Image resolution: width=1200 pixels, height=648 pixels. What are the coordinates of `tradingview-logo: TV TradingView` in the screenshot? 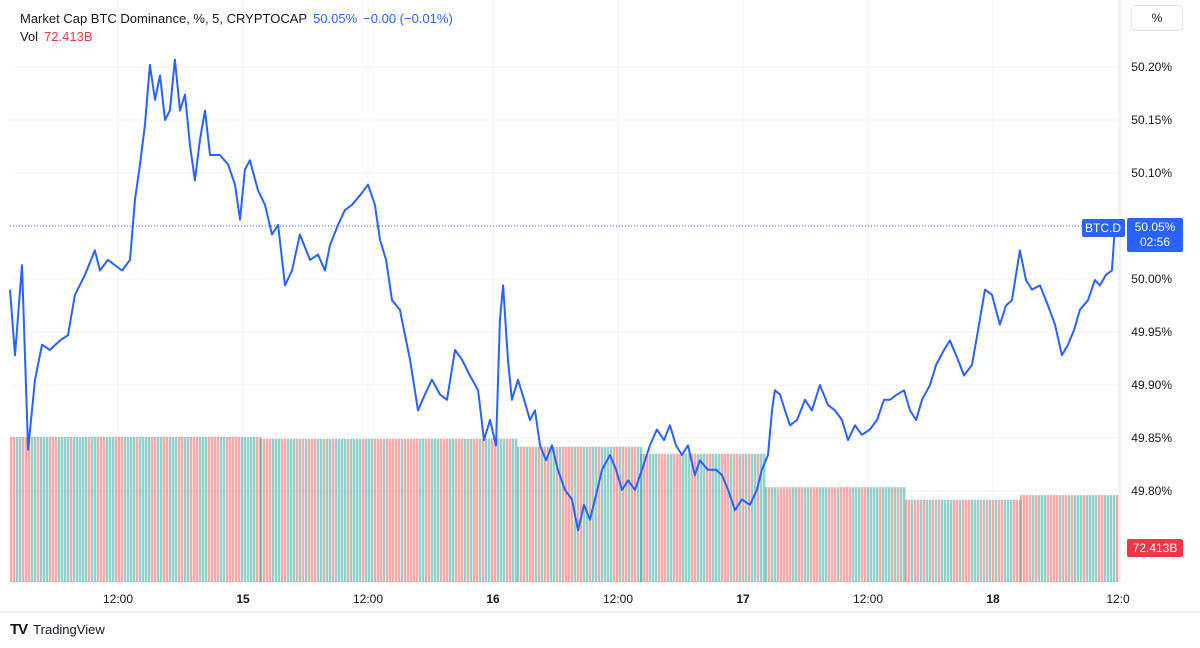 It's located at (57, 629).